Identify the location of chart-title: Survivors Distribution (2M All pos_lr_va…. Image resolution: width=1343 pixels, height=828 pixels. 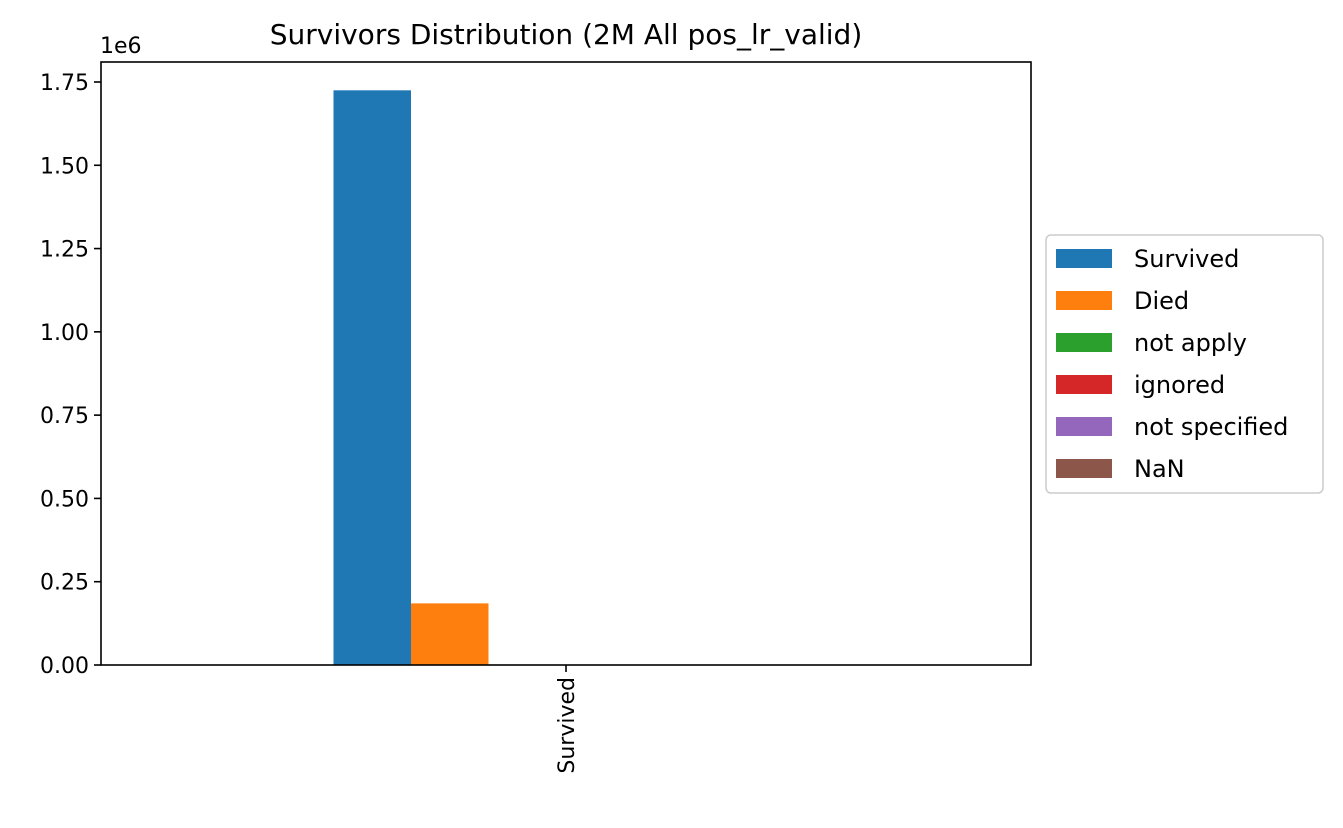
(566, 34).